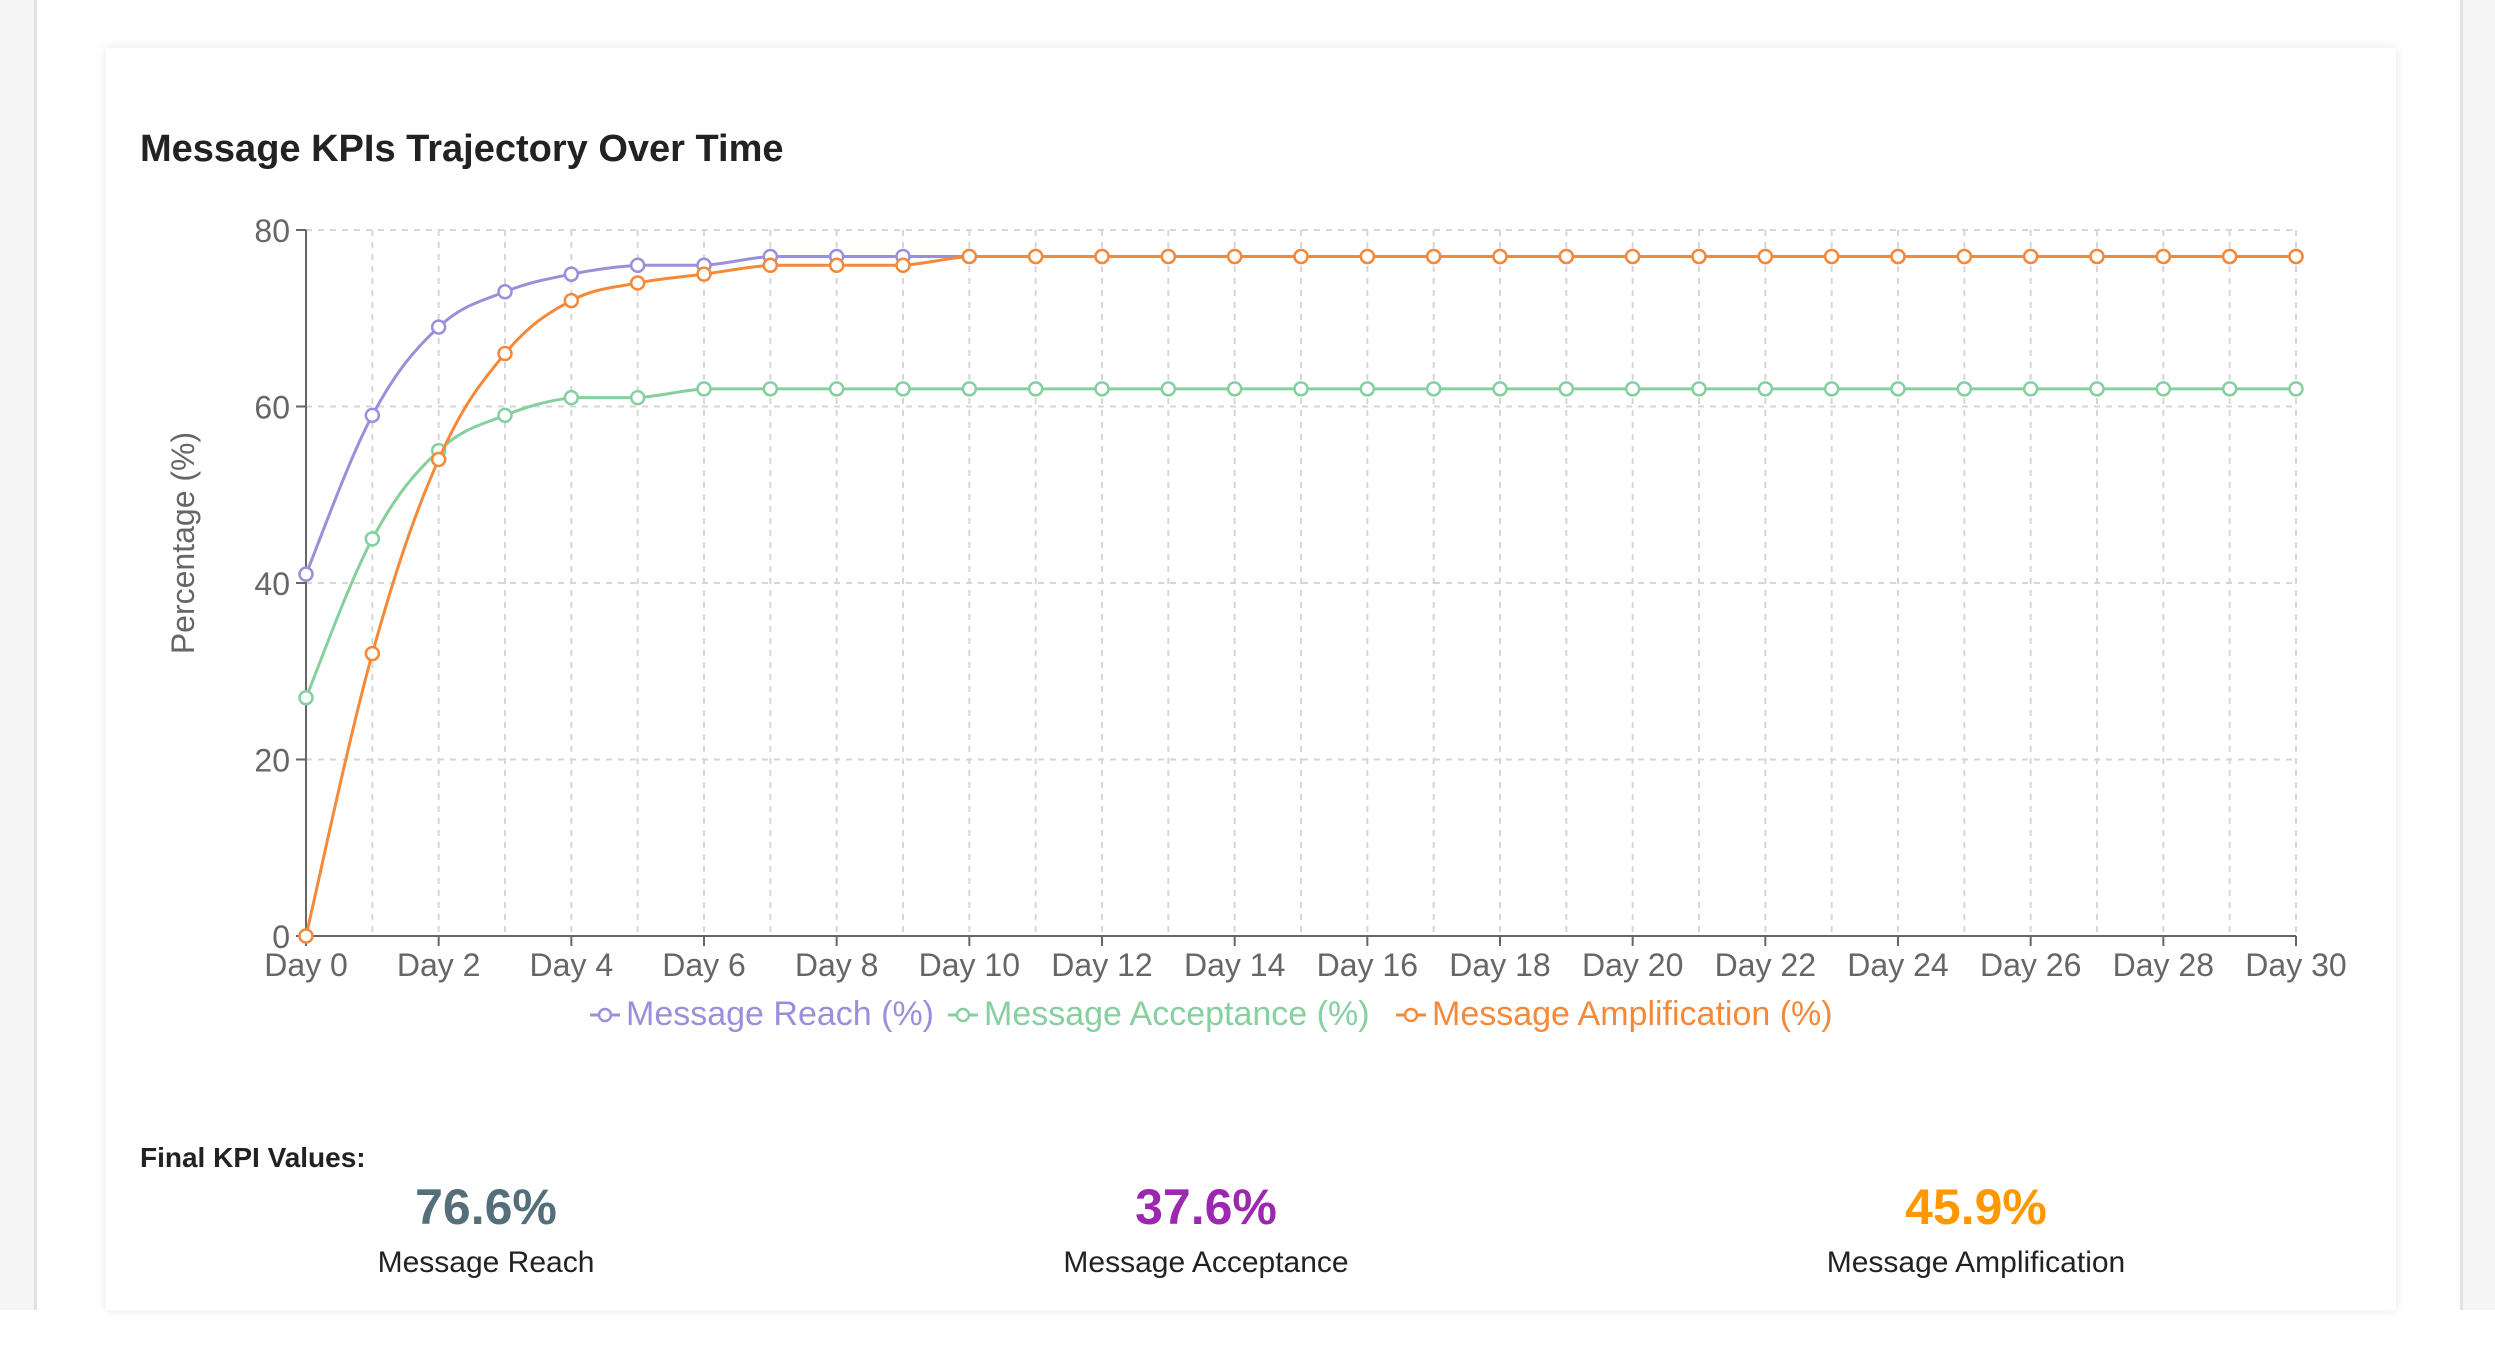 The height and width of the screenshot is (1364, 2495). What do you see at coordinates (837, 965) in the screenshot?
I see `x-tick-label: Day 8` at bounding box center [837, 965].